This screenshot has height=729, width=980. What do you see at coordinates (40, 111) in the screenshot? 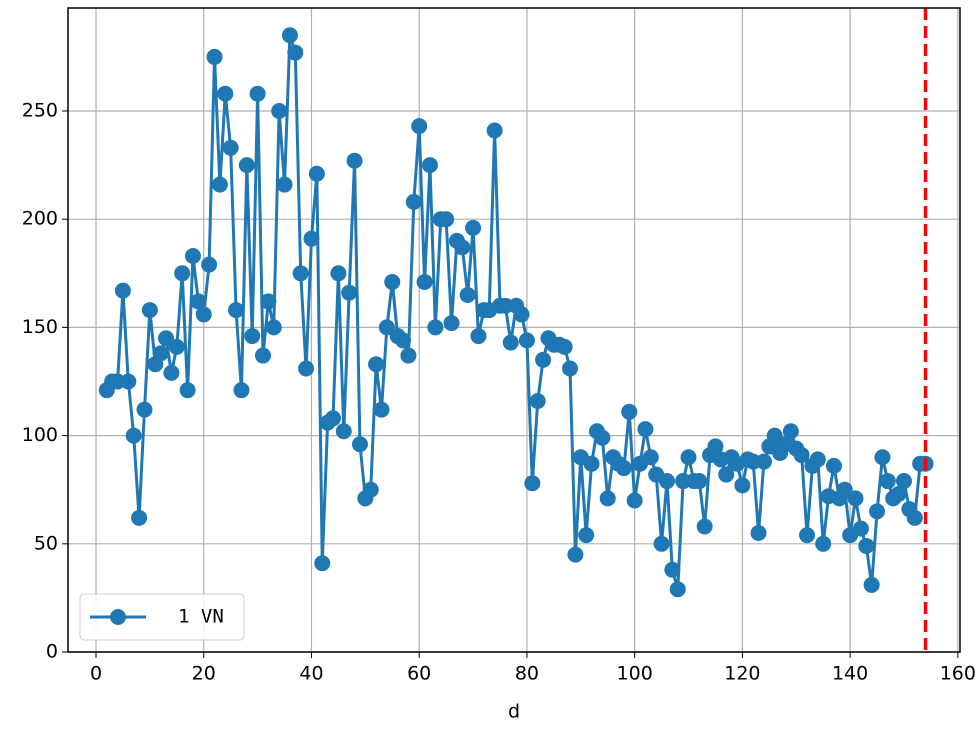
I see `y-tick-label: 250` at bounding box center [40, 111].